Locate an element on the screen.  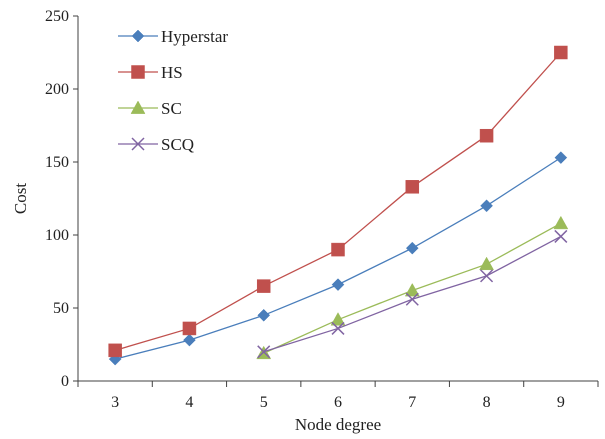
legend-marker-scq is located at coordinates (138, 144).